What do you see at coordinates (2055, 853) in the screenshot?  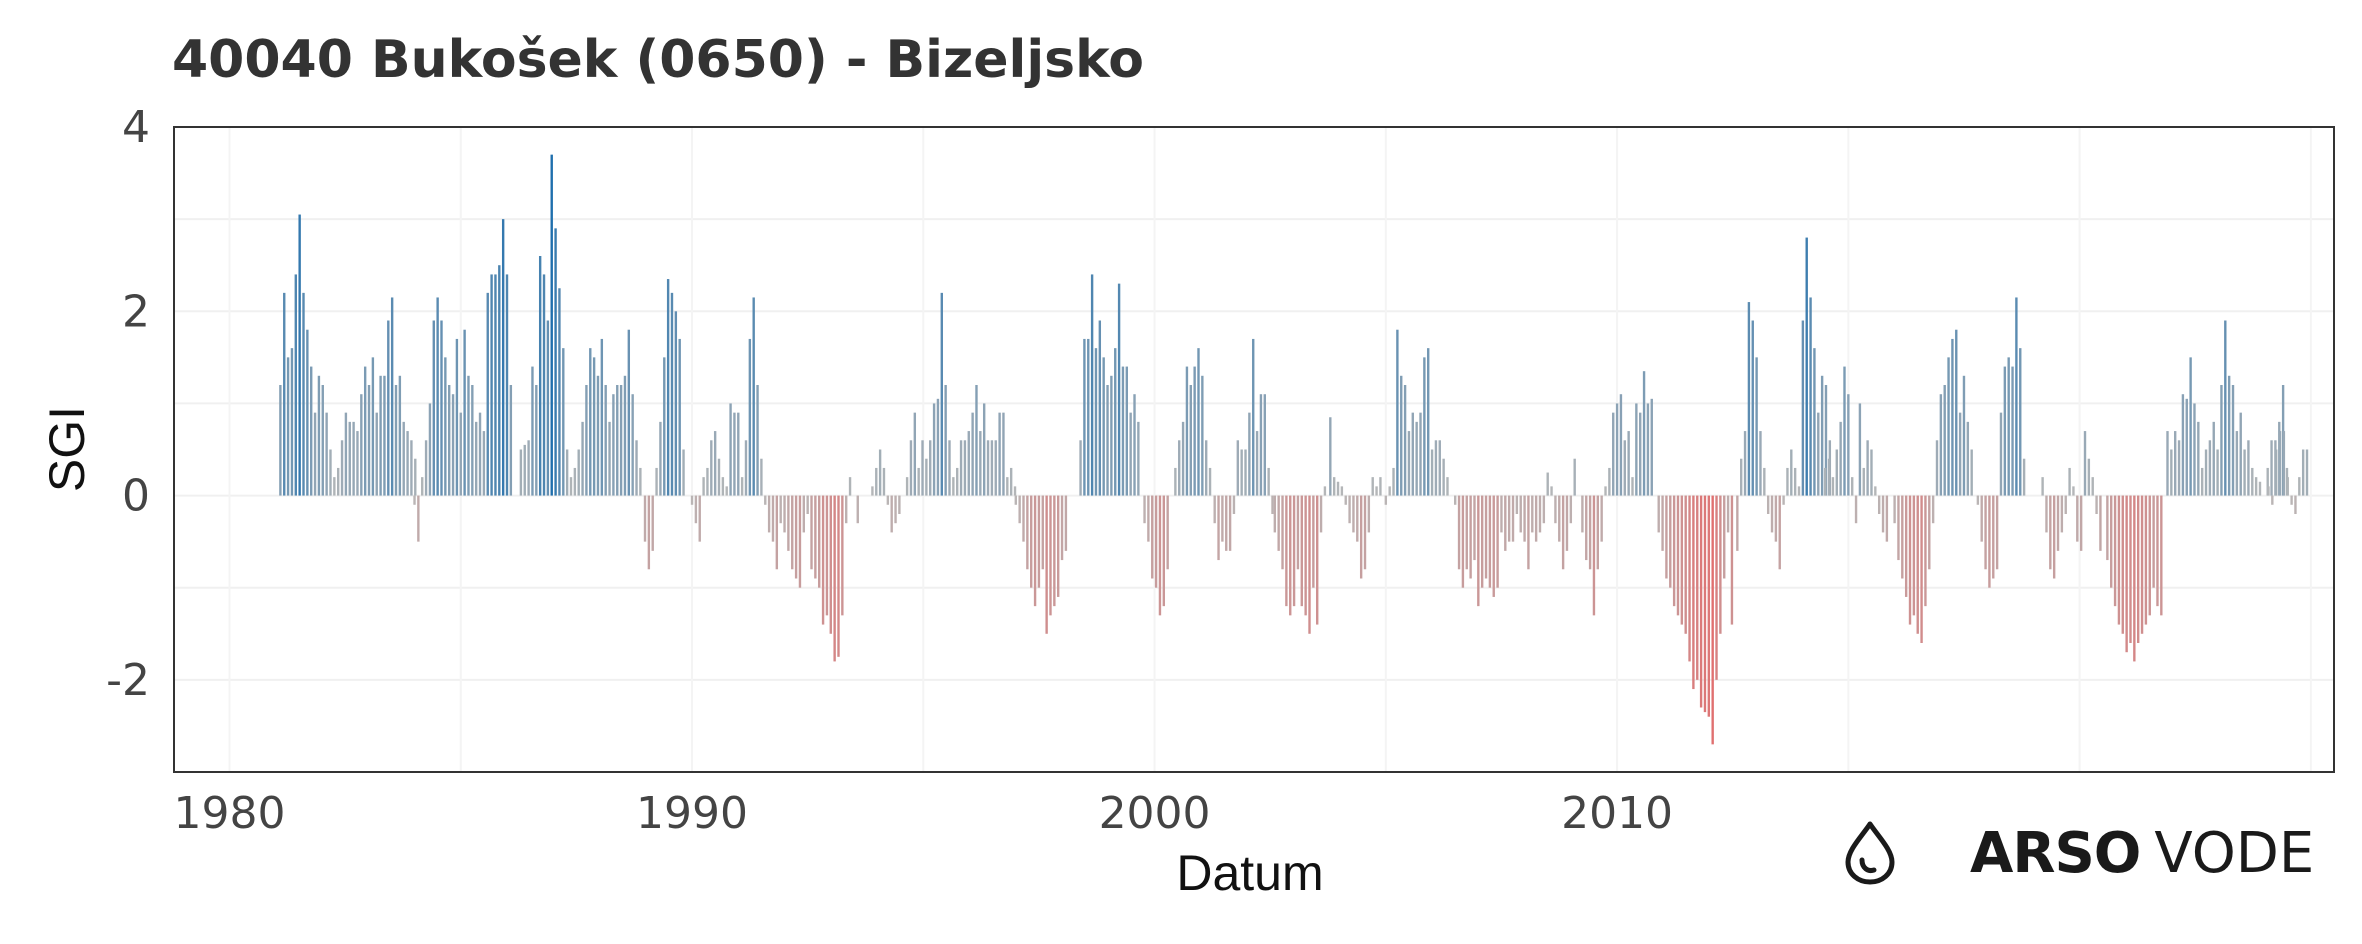 I see `brand-name-bold: ARSO` at bounding box center [2055, 853].